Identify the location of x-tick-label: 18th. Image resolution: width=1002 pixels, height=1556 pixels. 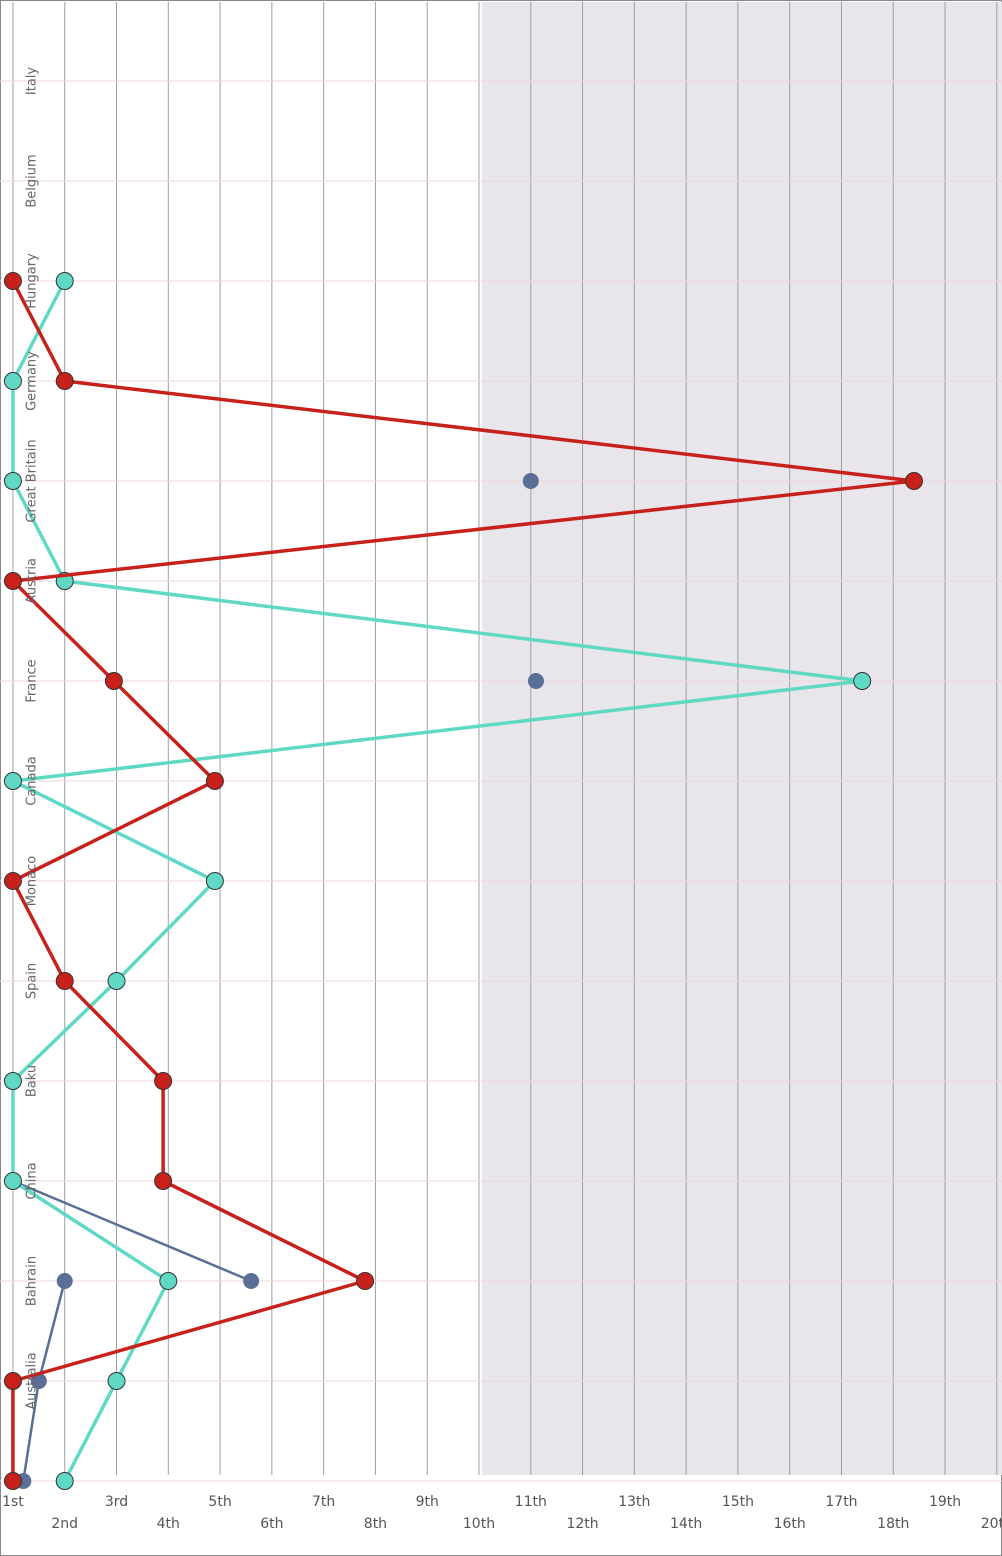
(893, 1524).